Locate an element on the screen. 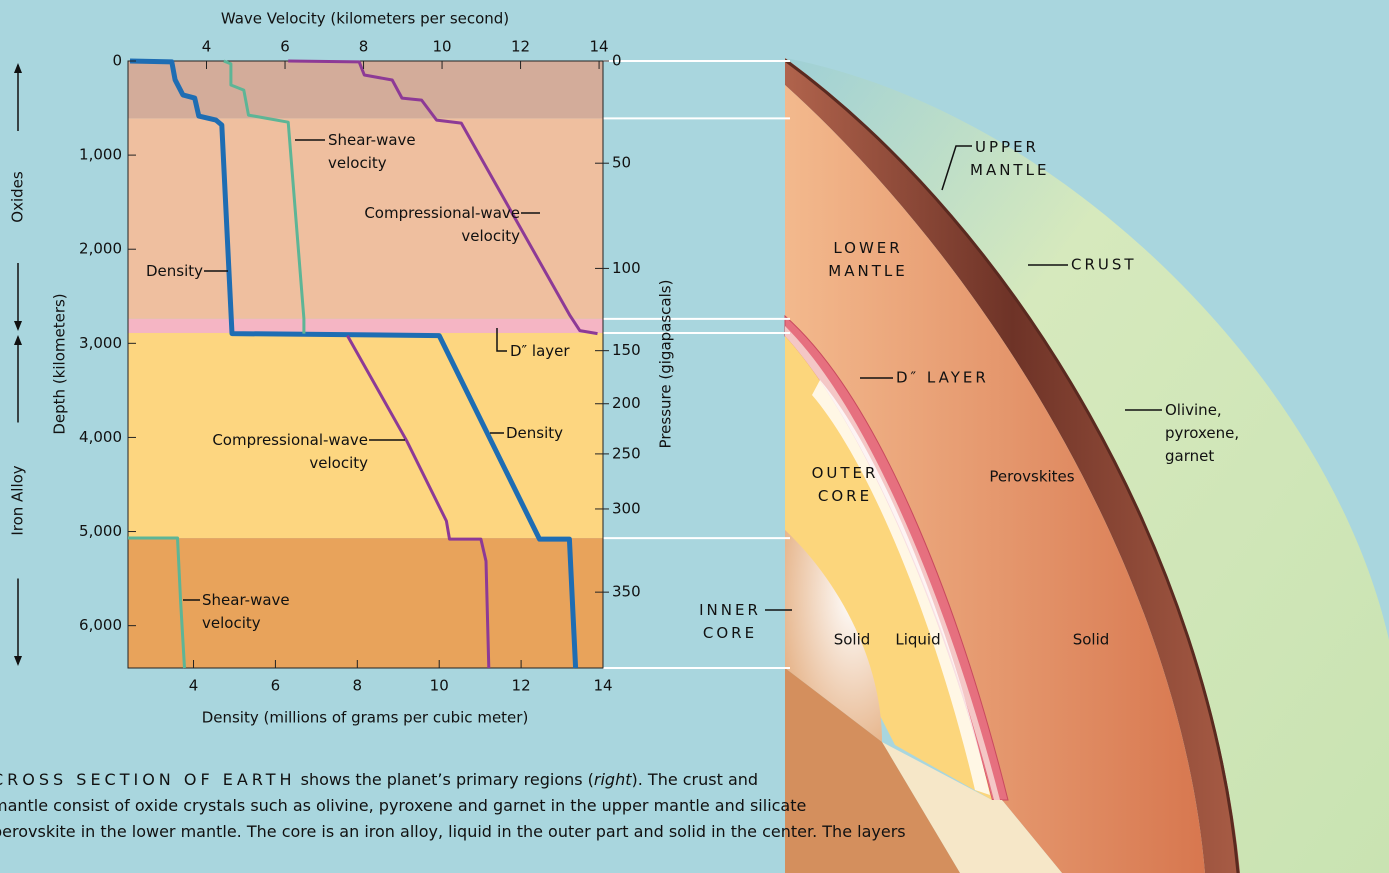 This screenshot has height=873, width=1389. x2-tick-label: 10 is located at coordinates (442, 47).